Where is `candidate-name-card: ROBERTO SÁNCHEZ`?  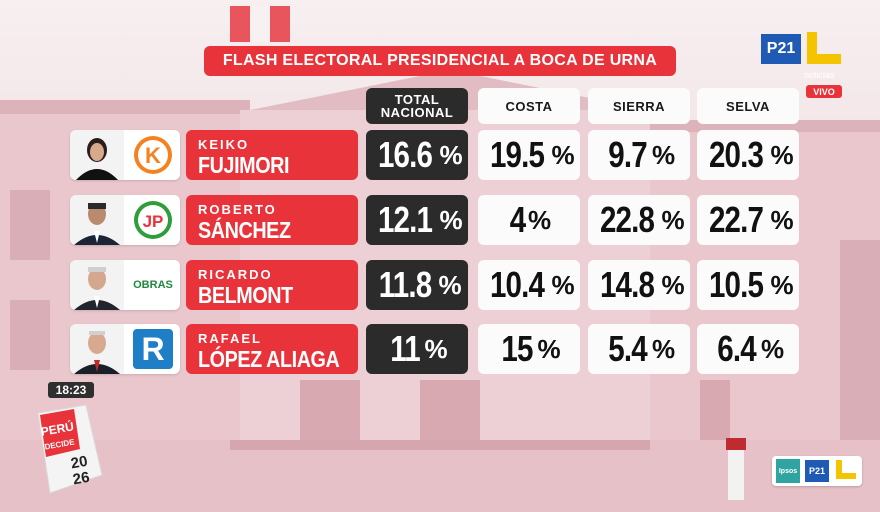
candidate-name-card: ROBERTO SÁNCHEZ is located at coordinates (272, 220).